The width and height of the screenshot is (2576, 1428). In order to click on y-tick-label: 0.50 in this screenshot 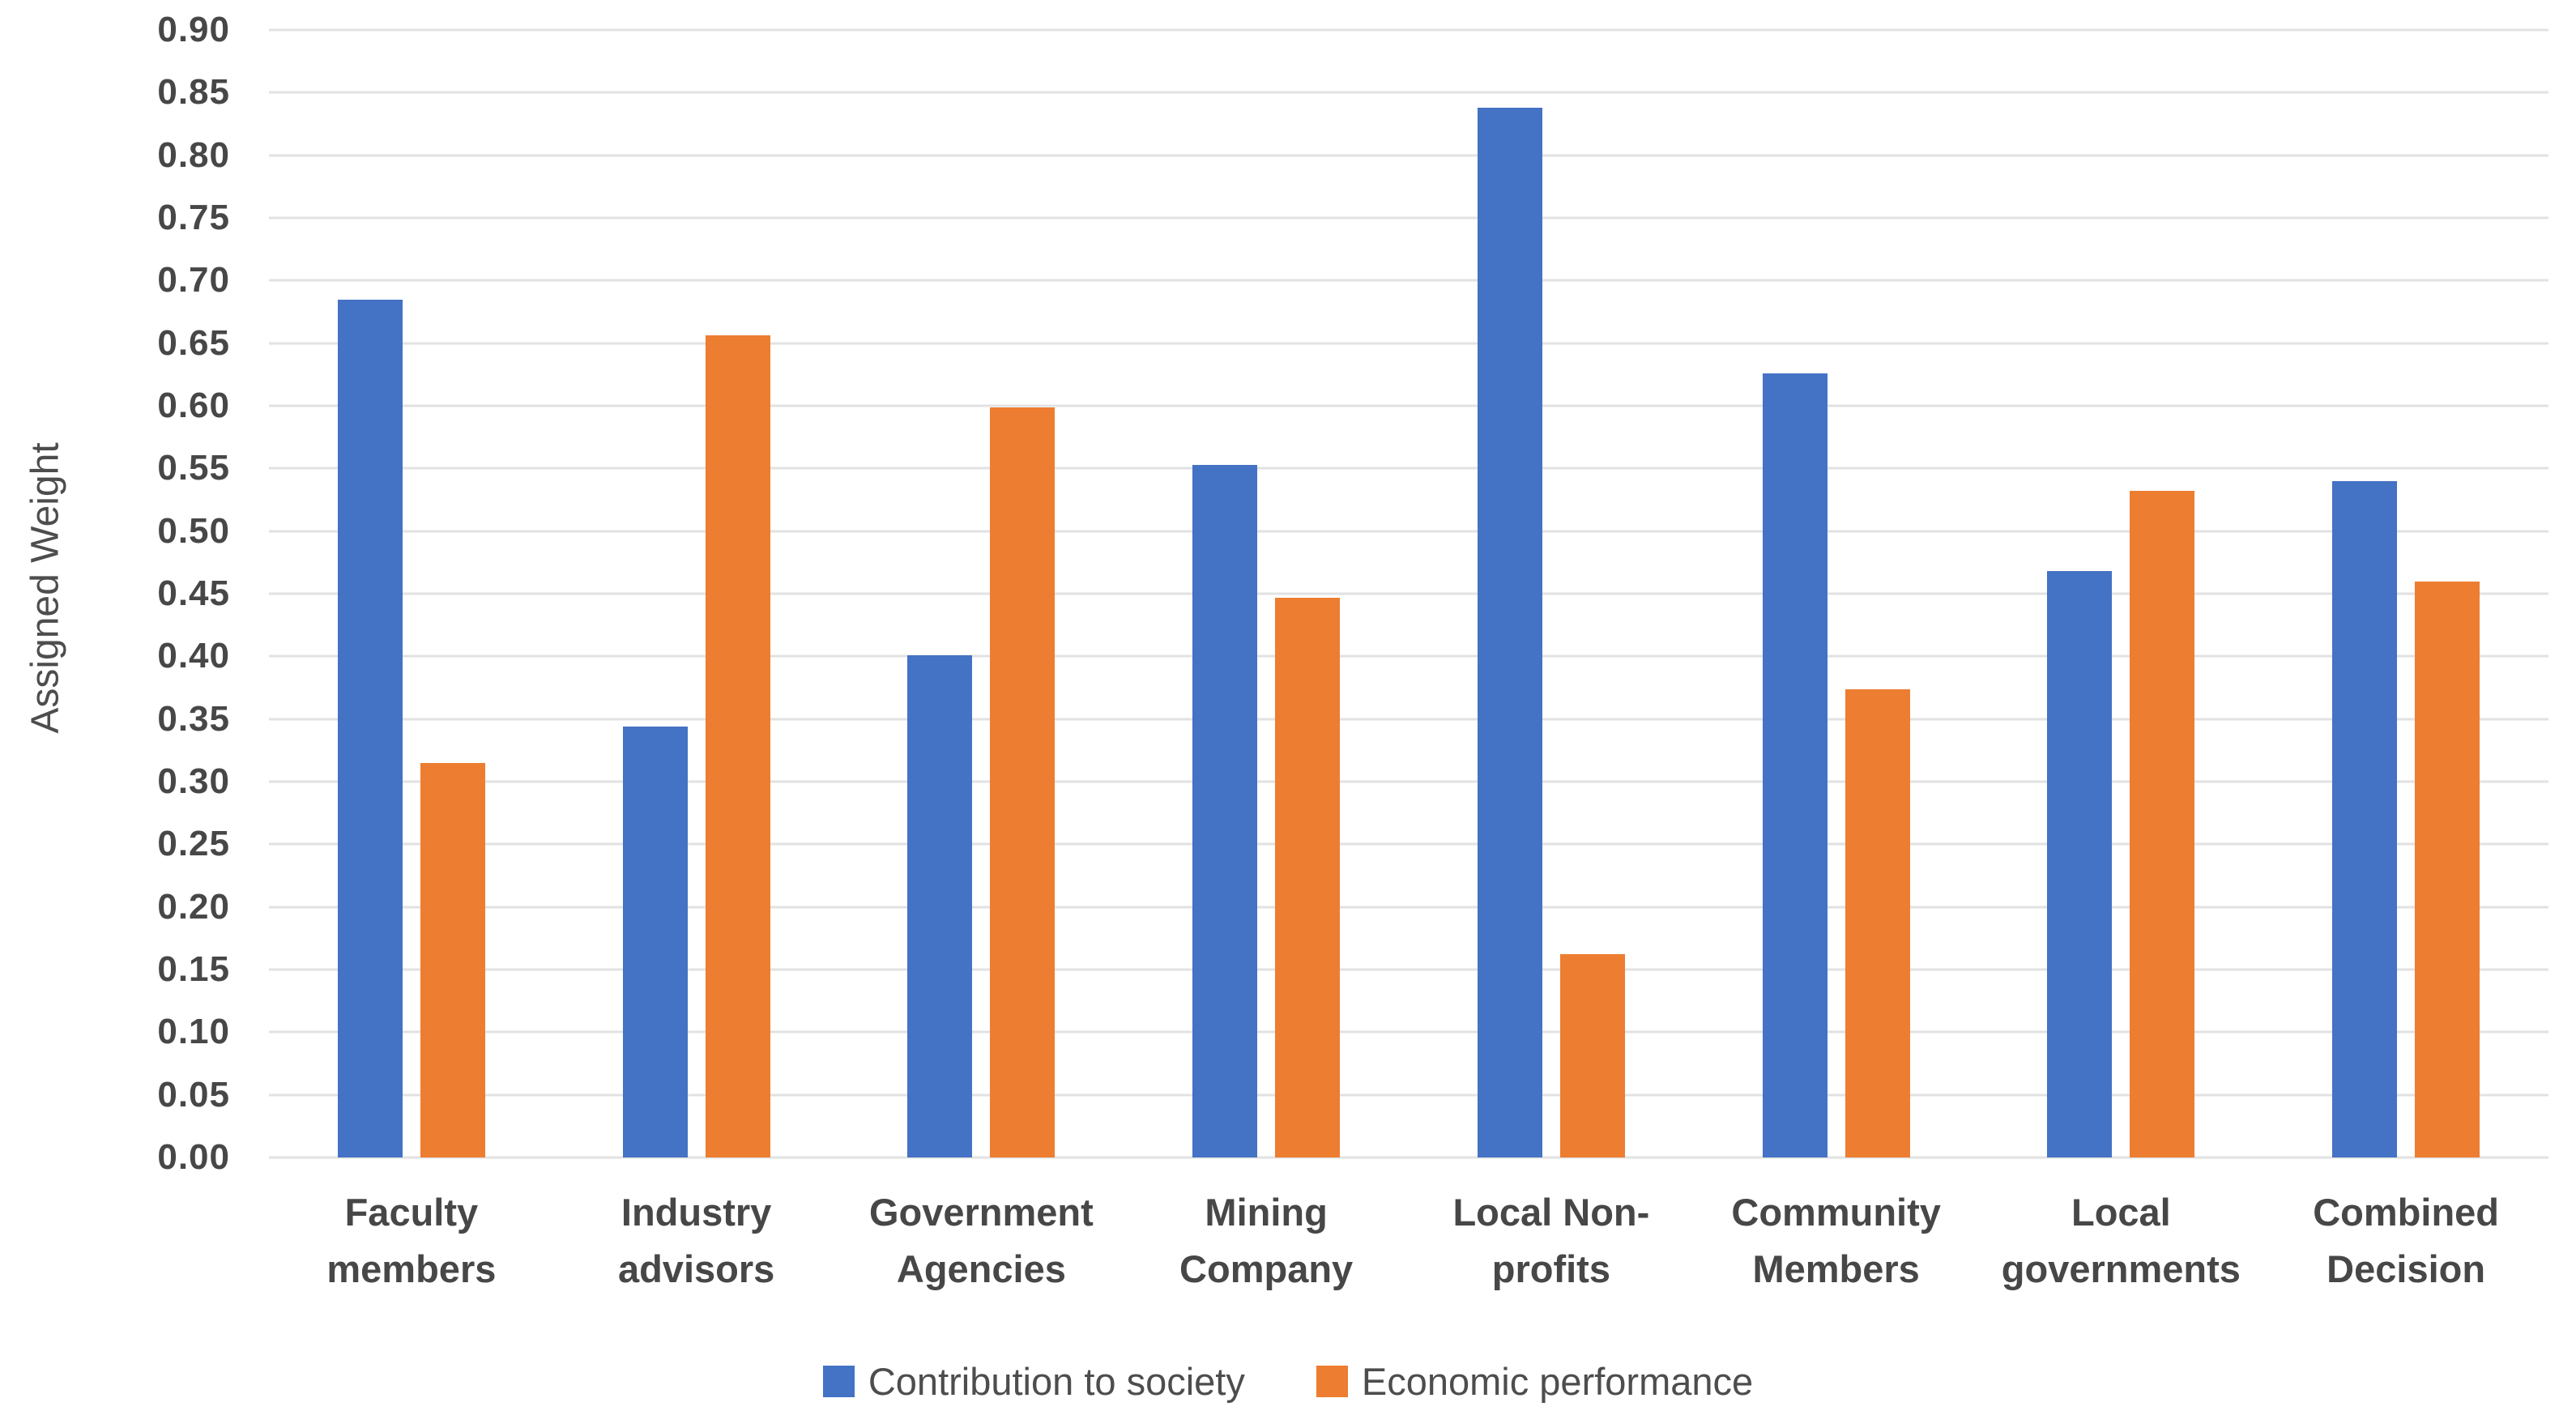, I will do `click(193, 530)`.